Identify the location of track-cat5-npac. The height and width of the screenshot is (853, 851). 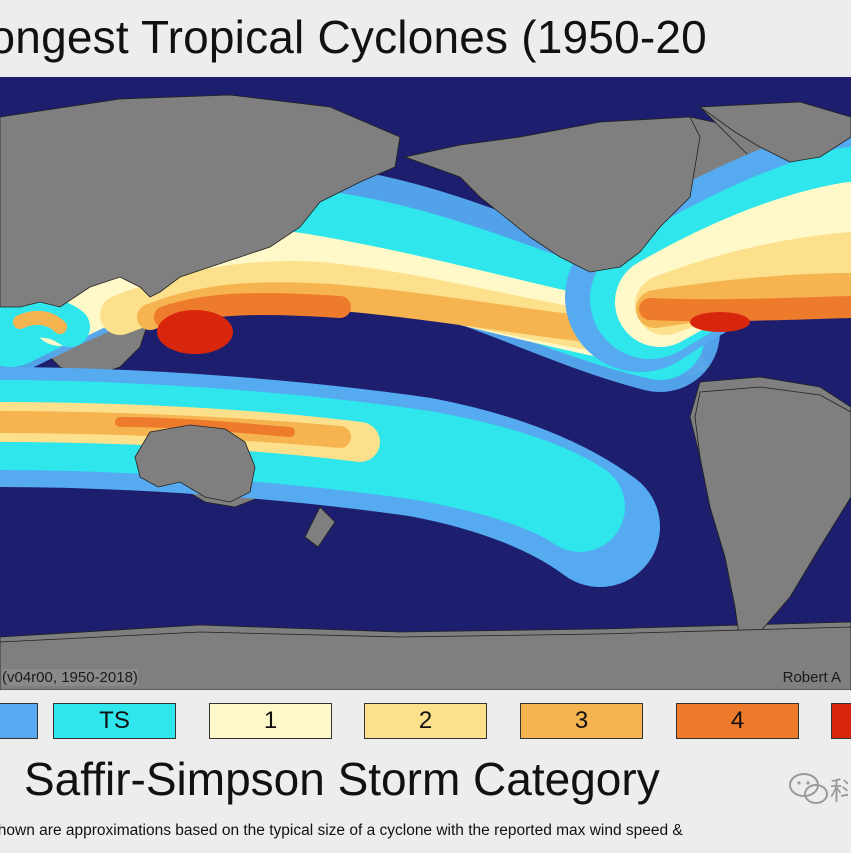
(195, 332).